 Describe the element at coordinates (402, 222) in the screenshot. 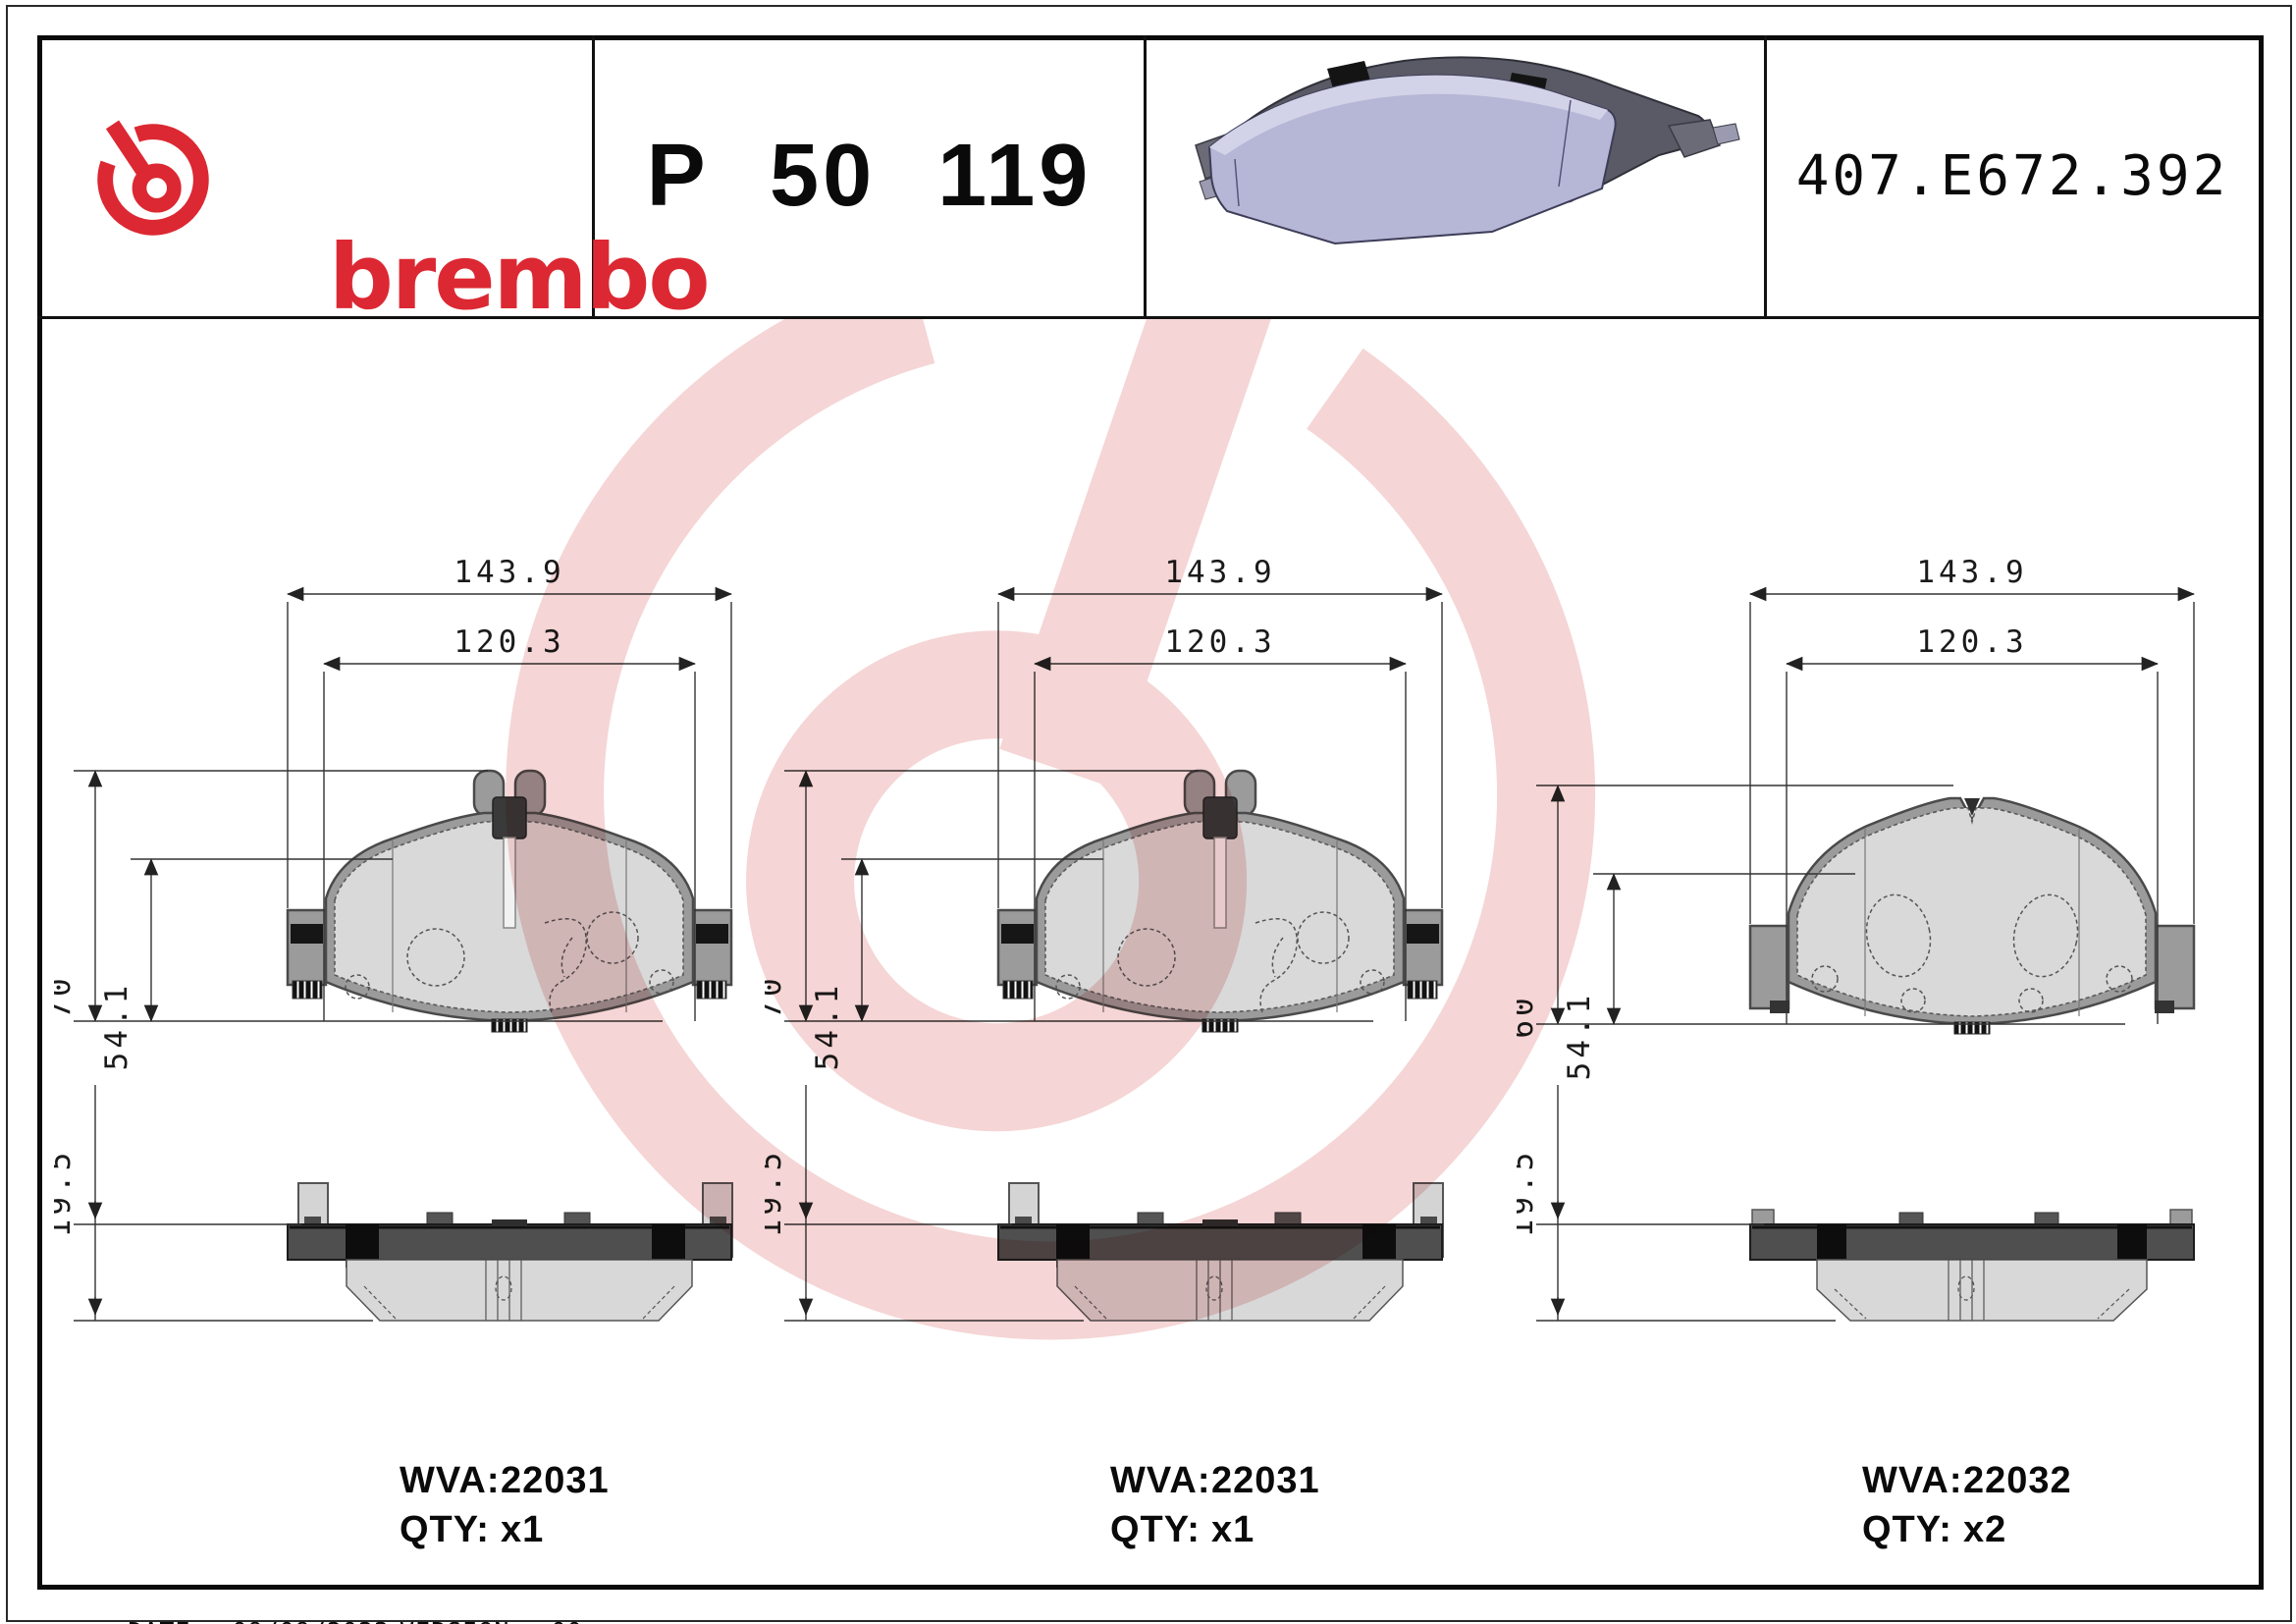

I see `brembo-logo: brembo` at that location.